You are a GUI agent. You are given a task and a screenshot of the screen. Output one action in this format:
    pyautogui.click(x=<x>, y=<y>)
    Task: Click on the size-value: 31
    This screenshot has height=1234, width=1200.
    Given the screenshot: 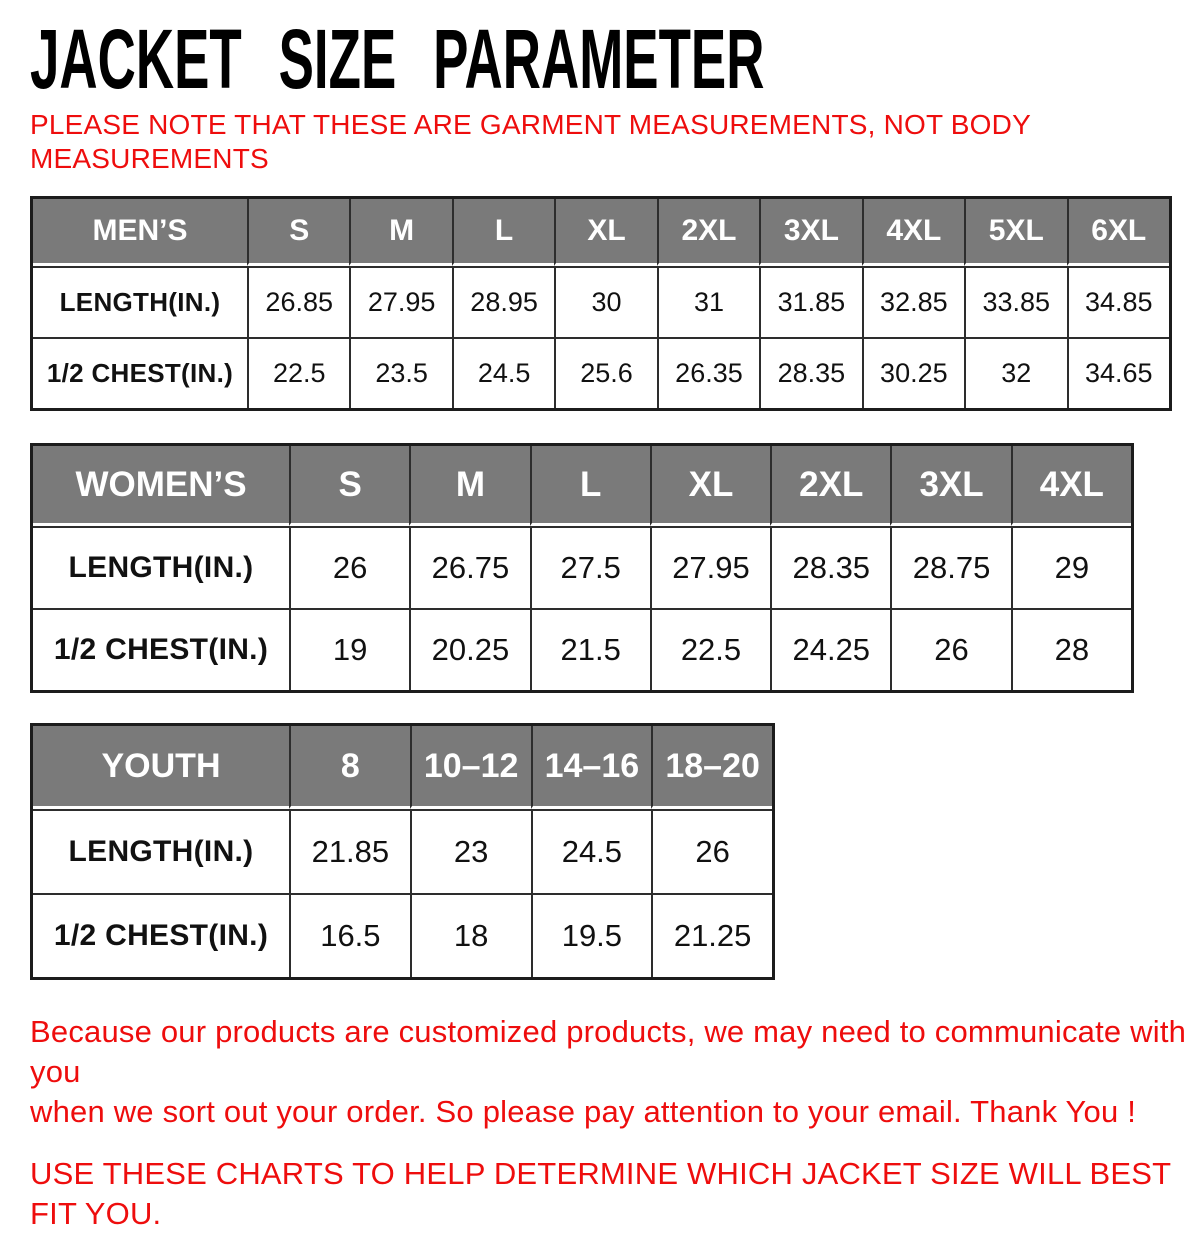 What is the action you would take?
    pyautogui.click(x=708, y=301)
    